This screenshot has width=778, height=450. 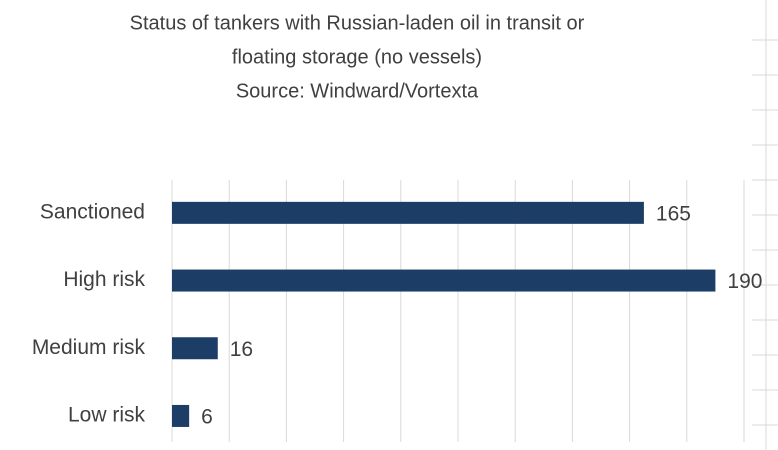 I want to click on sheet-cells, so click(x=765, y=225).